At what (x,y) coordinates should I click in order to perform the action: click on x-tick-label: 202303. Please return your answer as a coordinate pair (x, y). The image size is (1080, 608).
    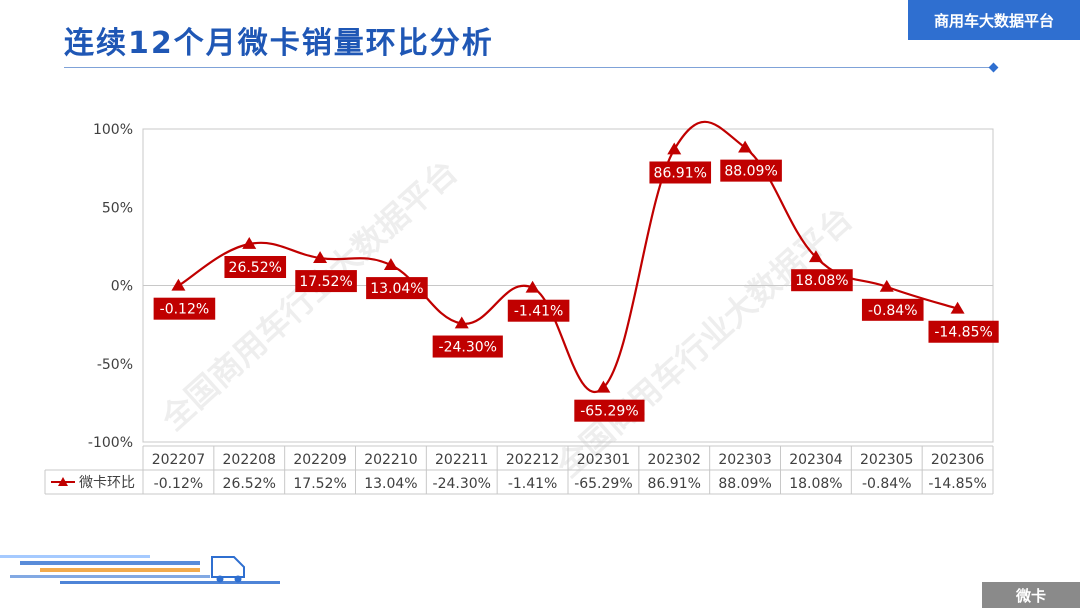
    Looking at the image, I should click on (744, 460).